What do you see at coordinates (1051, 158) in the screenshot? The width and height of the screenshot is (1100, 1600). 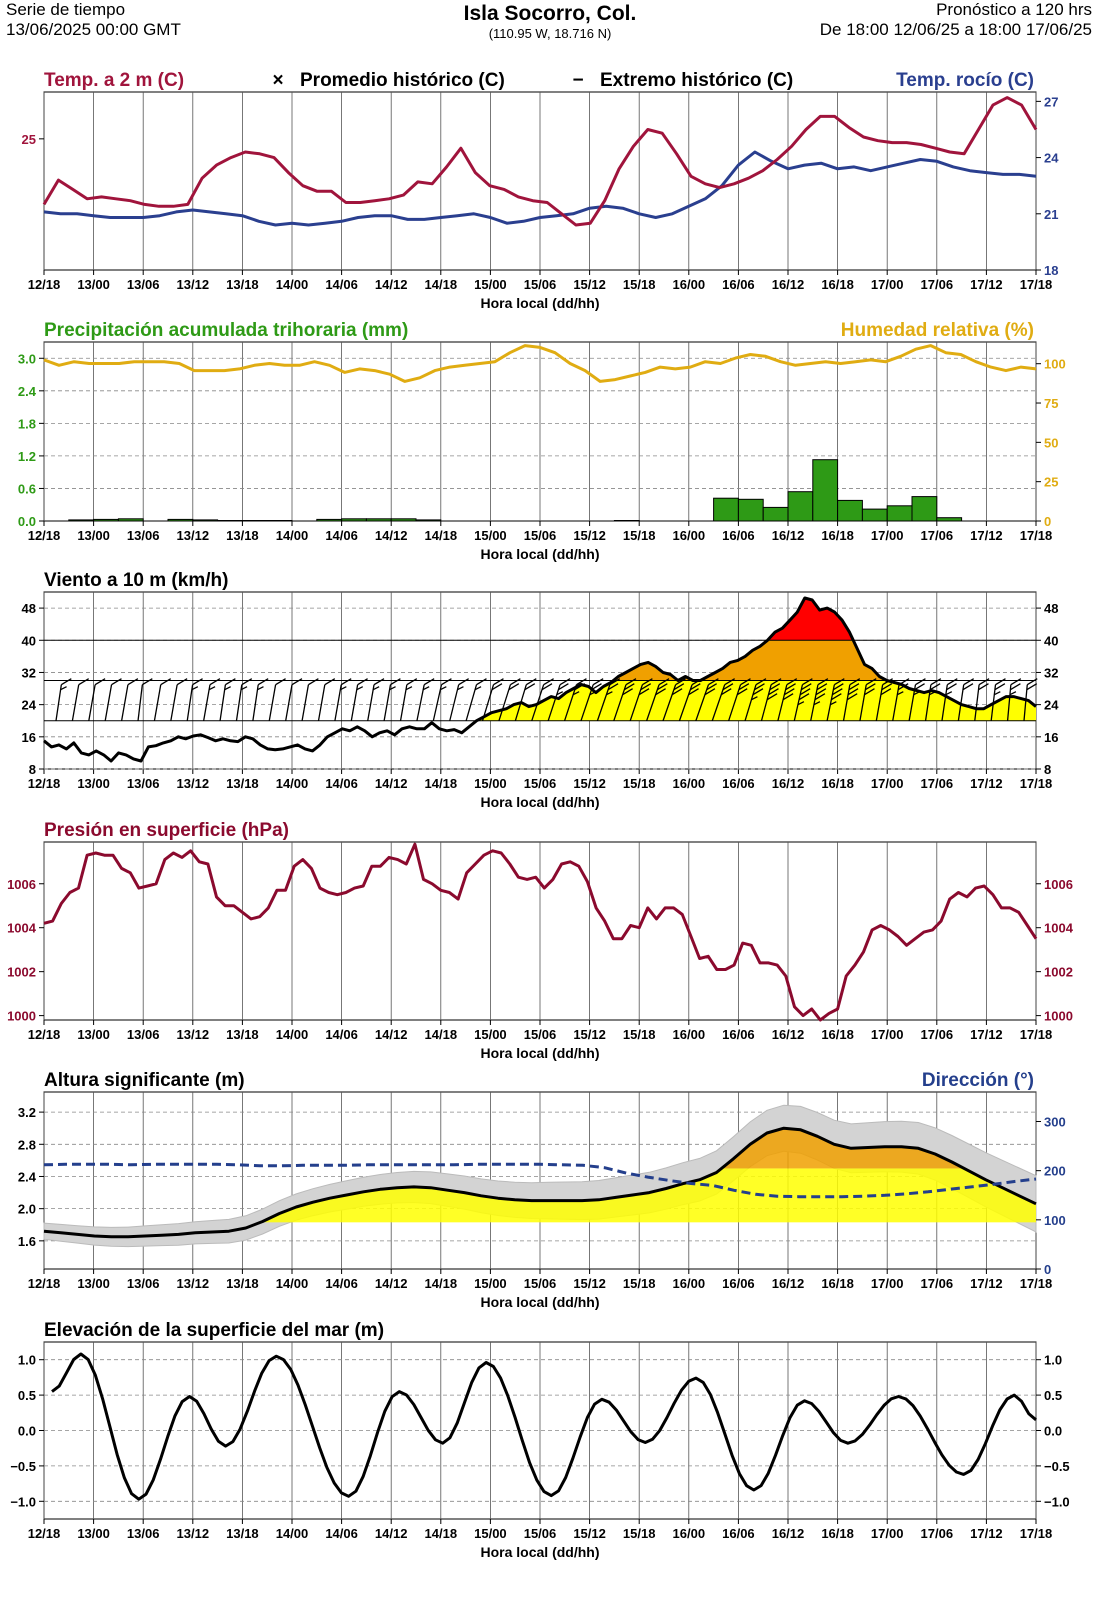 I see `temp-ytick-right-label: 24` at bounding box center [1051, 158].